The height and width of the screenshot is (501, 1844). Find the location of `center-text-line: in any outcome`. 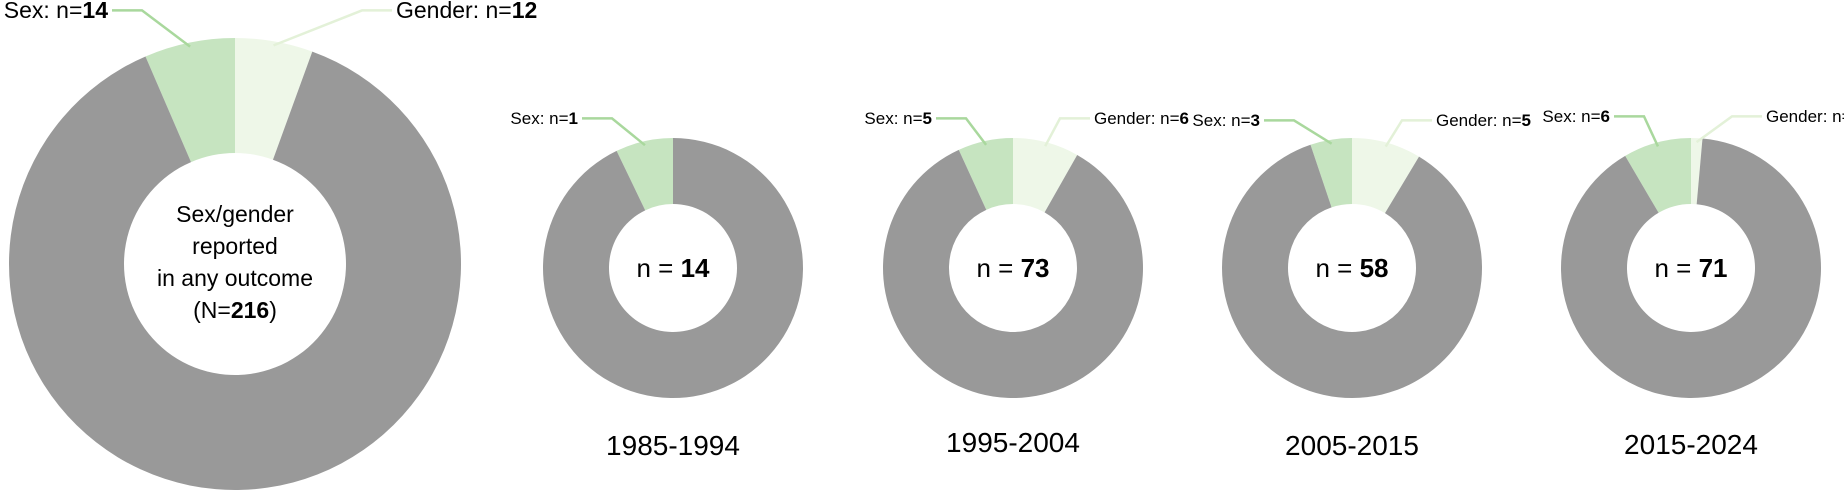

center-text-line: in any outcome is located at coordinates (235, 278).